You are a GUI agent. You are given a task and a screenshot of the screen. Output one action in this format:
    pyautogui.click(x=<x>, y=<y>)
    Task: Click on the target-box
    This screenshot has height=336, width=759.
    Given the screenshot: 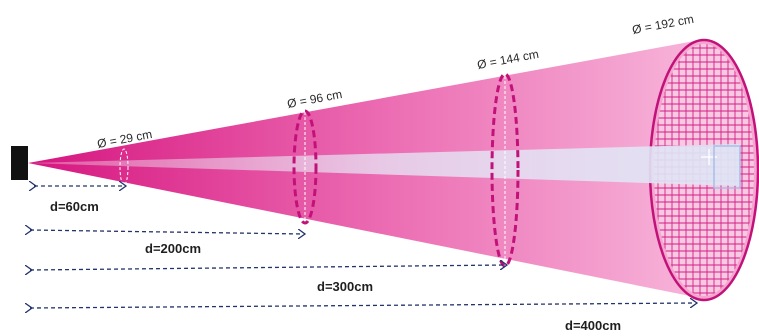 What is the action you would take?
    pyautogui.click(x=727, y=167)
    